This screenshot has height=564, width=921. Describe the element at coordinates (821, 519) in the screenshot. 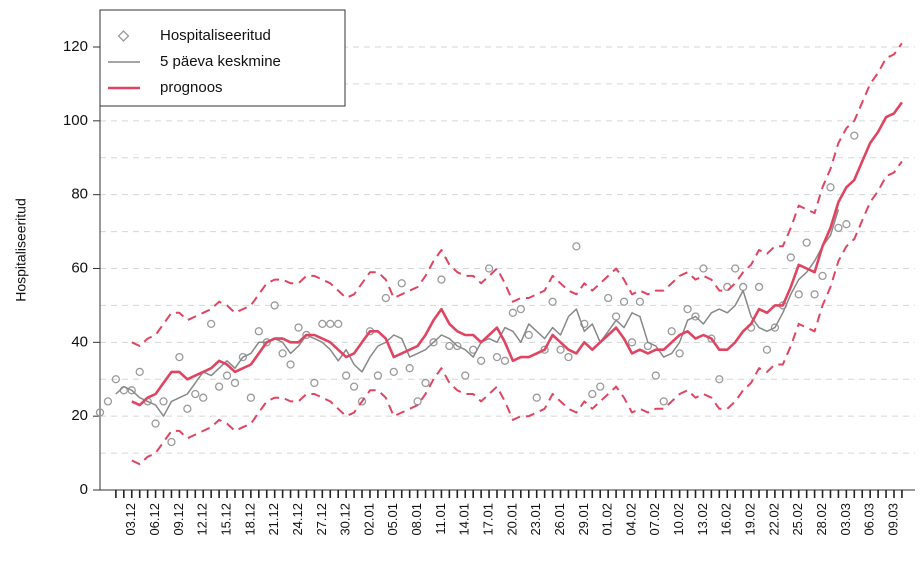

I see `x-tick-label: 28.02` at that location.